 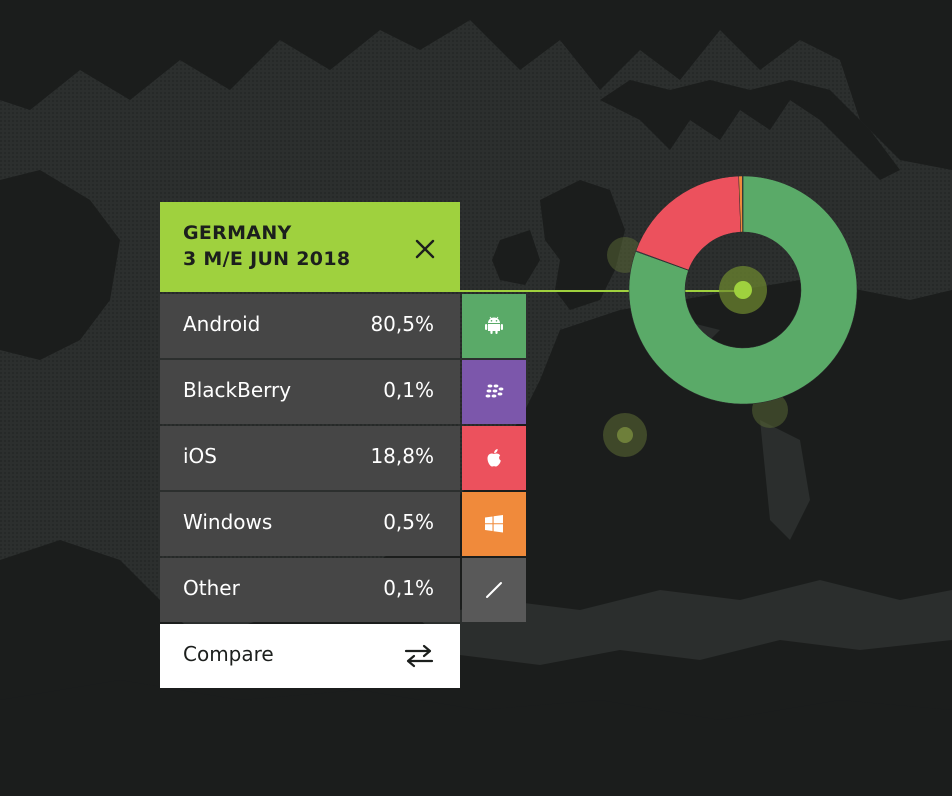 I want to click on os-label: iOS, so click(x=200, y=456).